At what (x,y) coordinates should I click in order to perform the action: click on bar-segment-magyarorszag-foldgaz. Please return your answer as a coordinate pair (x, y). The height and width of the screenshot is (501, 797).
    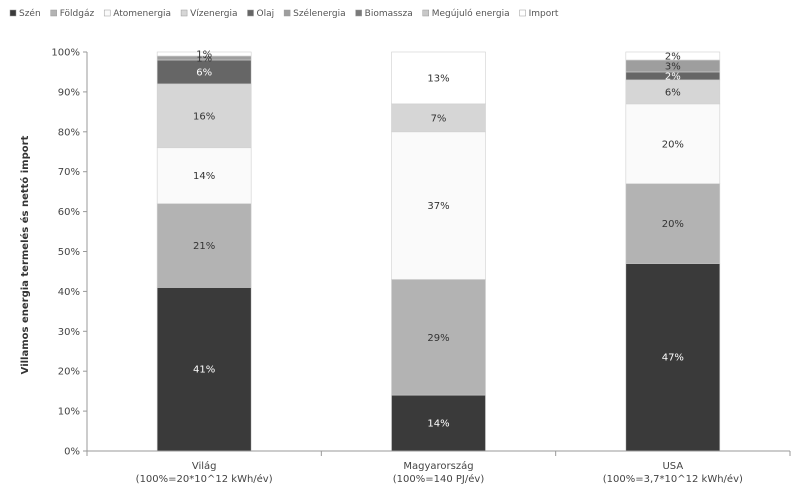
    Looking at the image, I should click on (438, 337).